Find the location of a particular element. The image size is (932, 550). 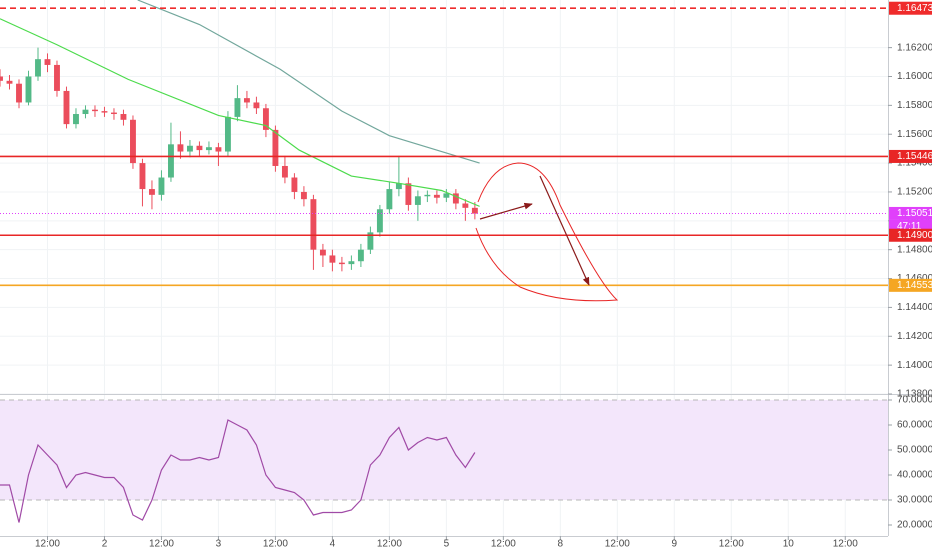

y-tick-label: 70.0000 is located at coordinates (914, 400).